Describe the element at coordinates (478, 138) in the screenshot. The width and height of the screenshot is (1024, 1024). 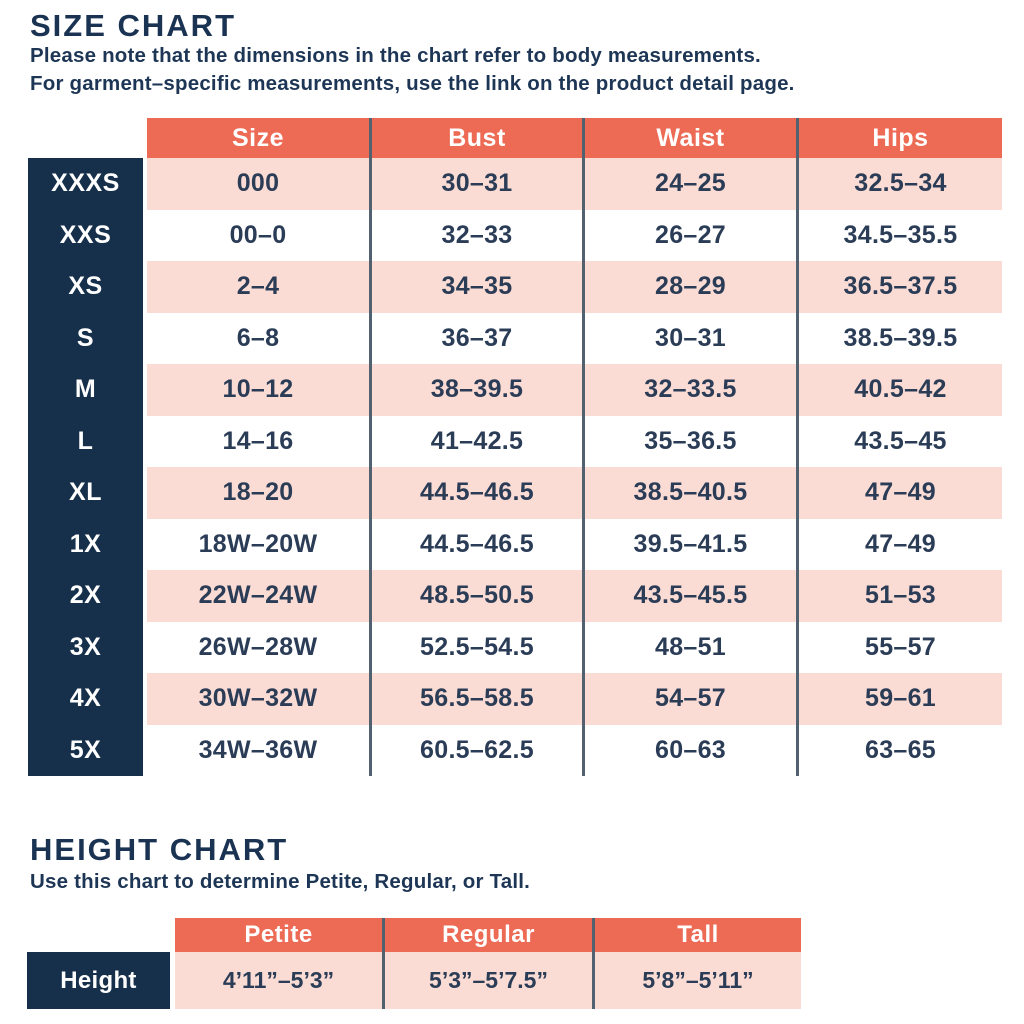
I see `column-header-bust: Bust` at that location.